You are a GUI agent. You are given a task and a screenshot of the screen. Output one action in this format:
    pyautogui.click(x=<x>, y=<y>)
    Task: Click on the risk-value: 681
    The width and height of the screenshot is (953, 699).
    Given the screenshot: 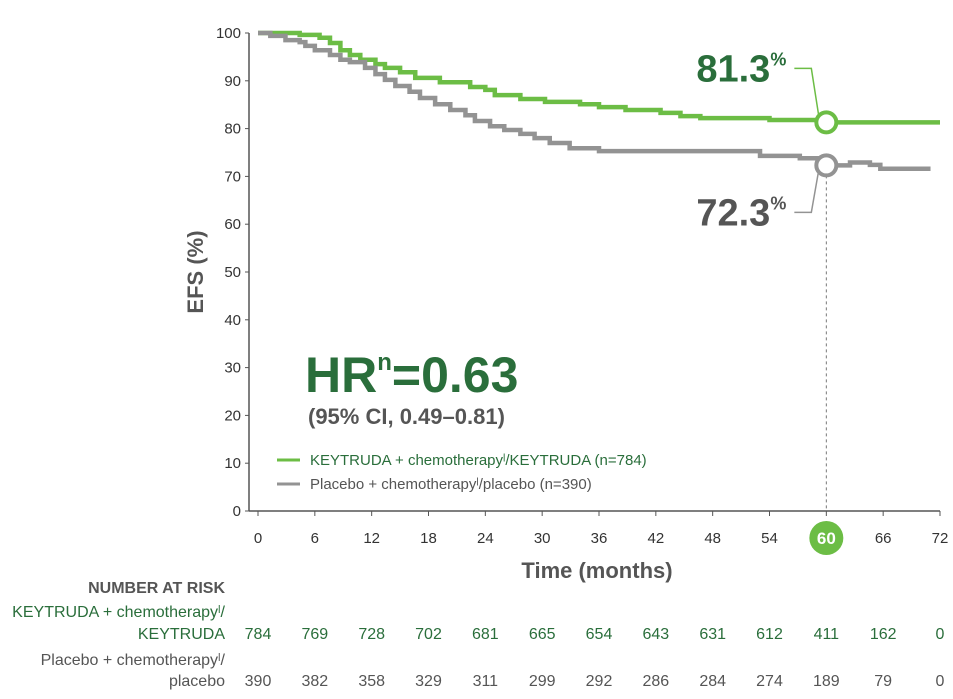 What is the action you would take?
    pyautogui.click(x=485, y=634)
    